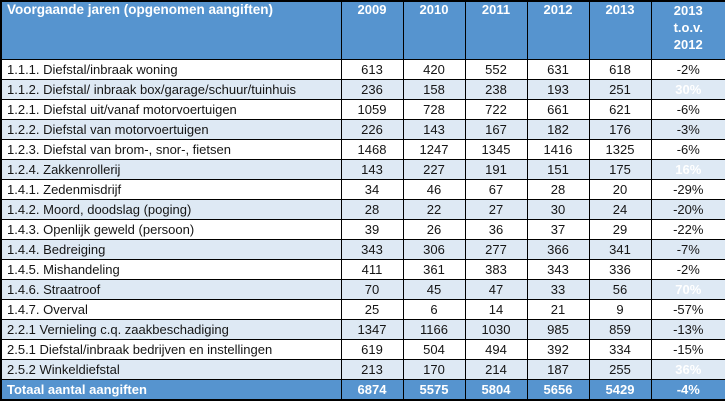 The height and width of the screenshot is (401, 725). I want to click on year-column-header: 2013, so click(620, 30).